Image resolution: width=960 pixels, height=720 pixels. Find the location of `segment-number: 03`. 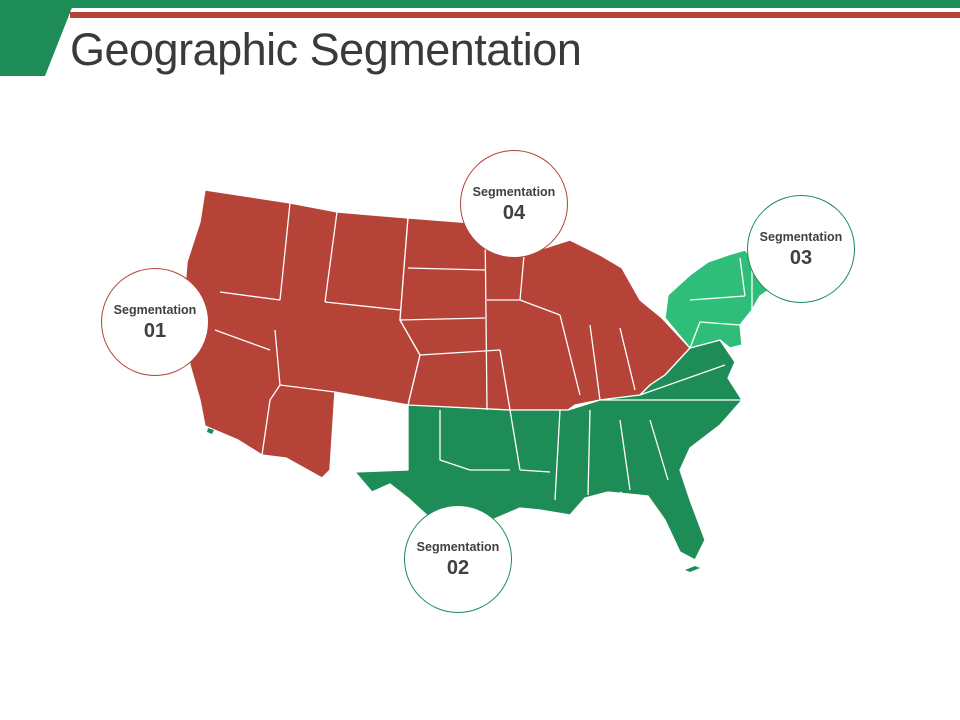

segment-number: 03 is located at coordinates (801, 257).